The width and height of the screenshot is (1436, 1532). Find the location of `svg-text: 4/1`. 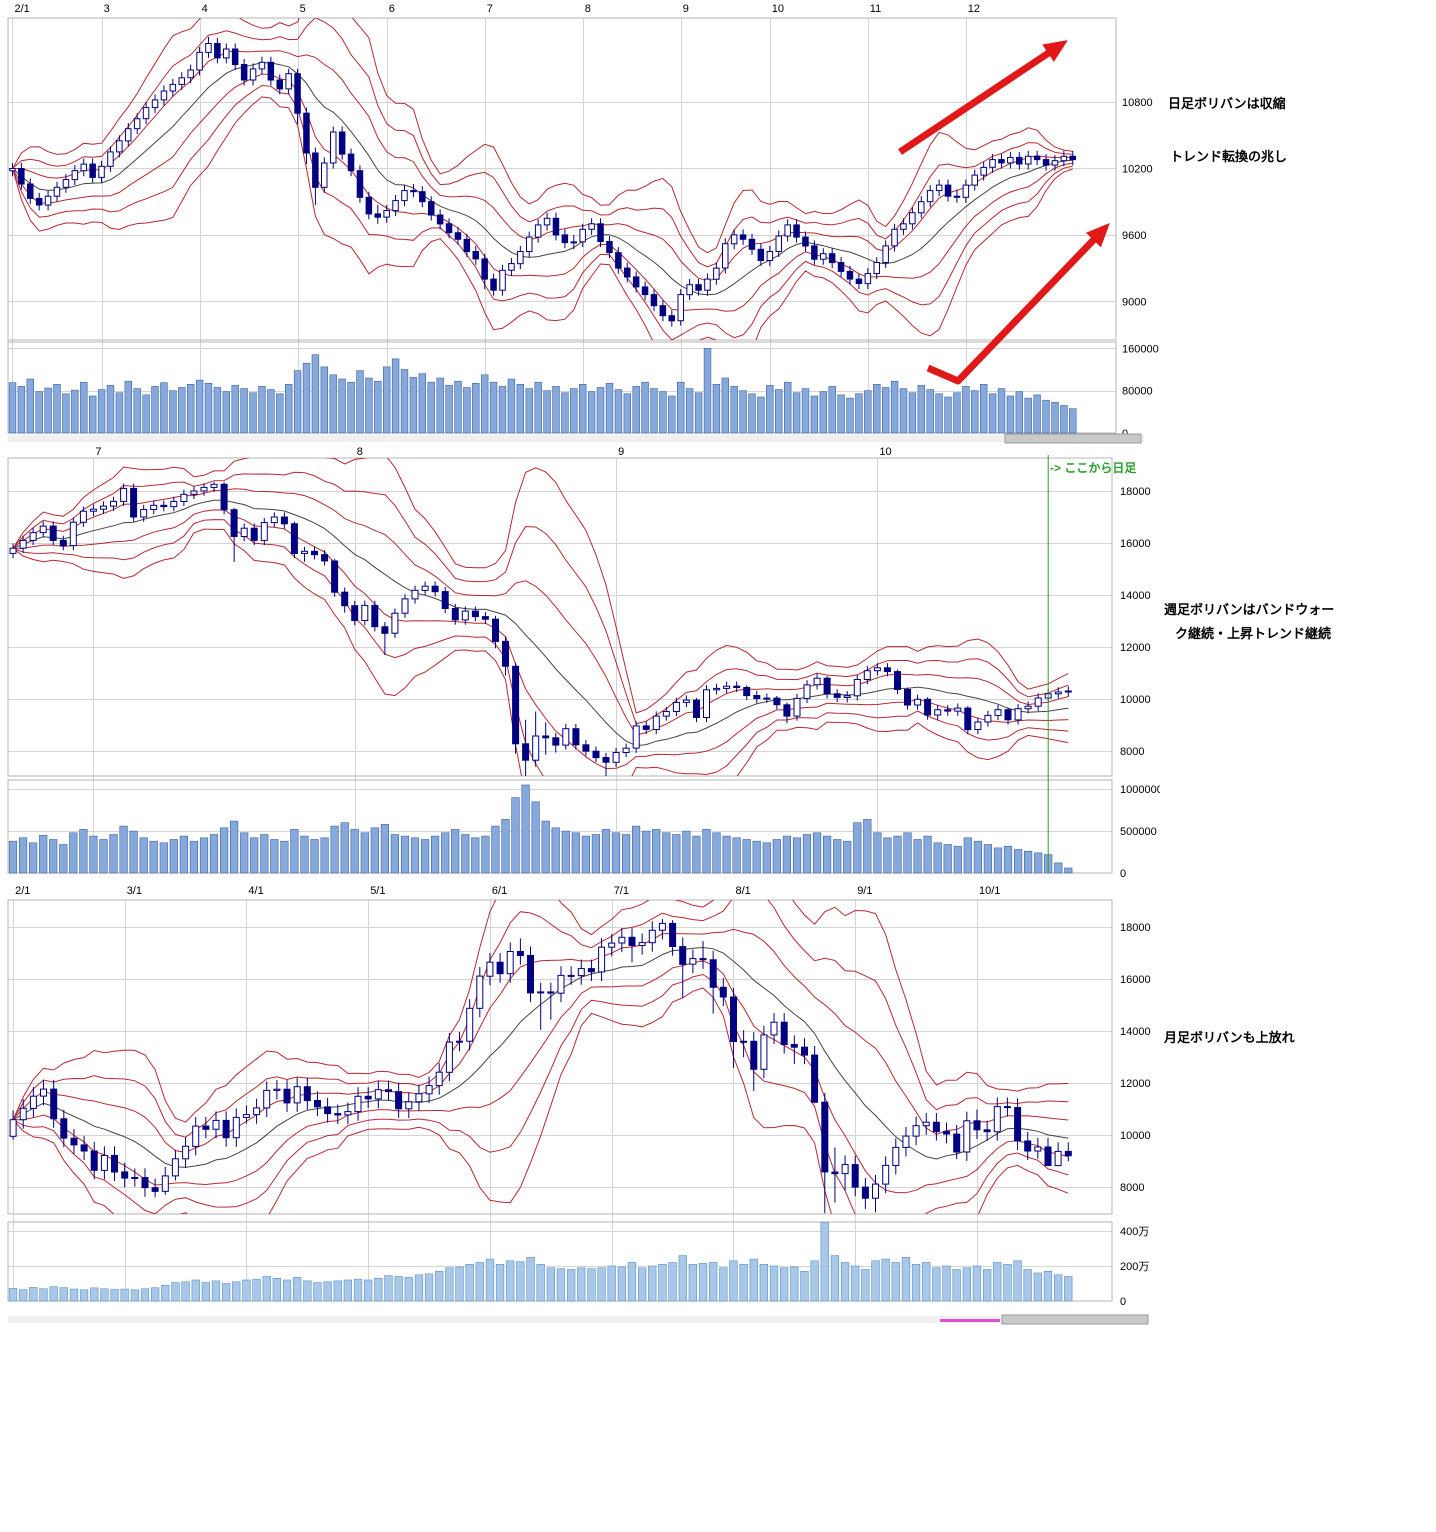

svg-text: 4/1 is located at coordinates (255, 891).